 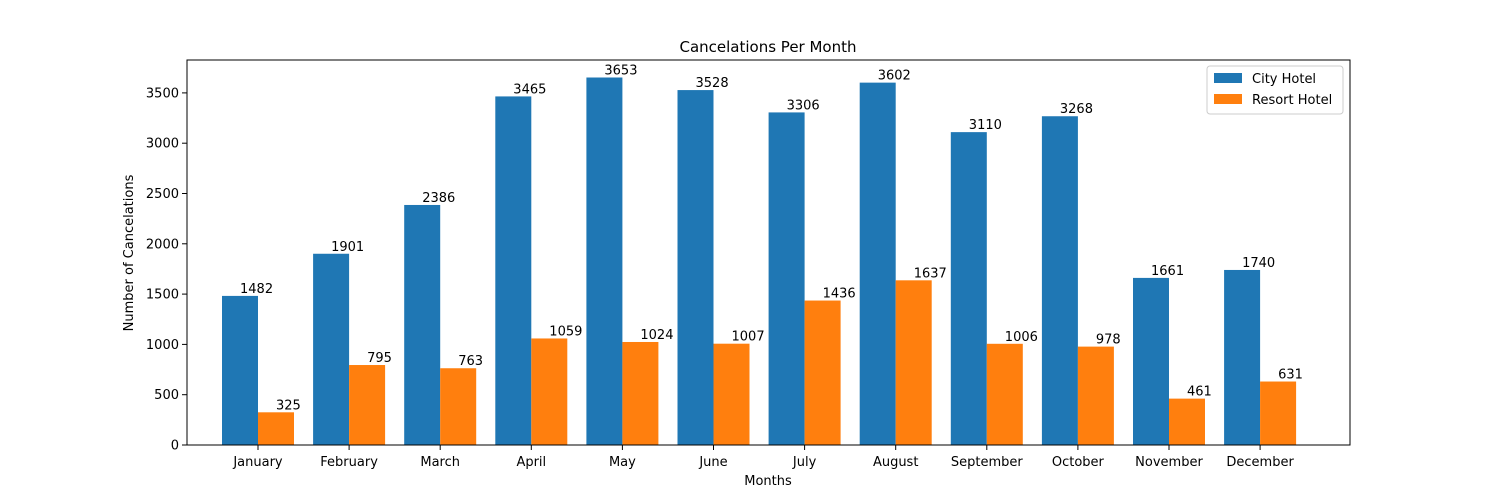 What do you see at coordinates (604, 261) in the screenshot?
I see `bar-city-hotel-may` at bounding box center [604, 261].